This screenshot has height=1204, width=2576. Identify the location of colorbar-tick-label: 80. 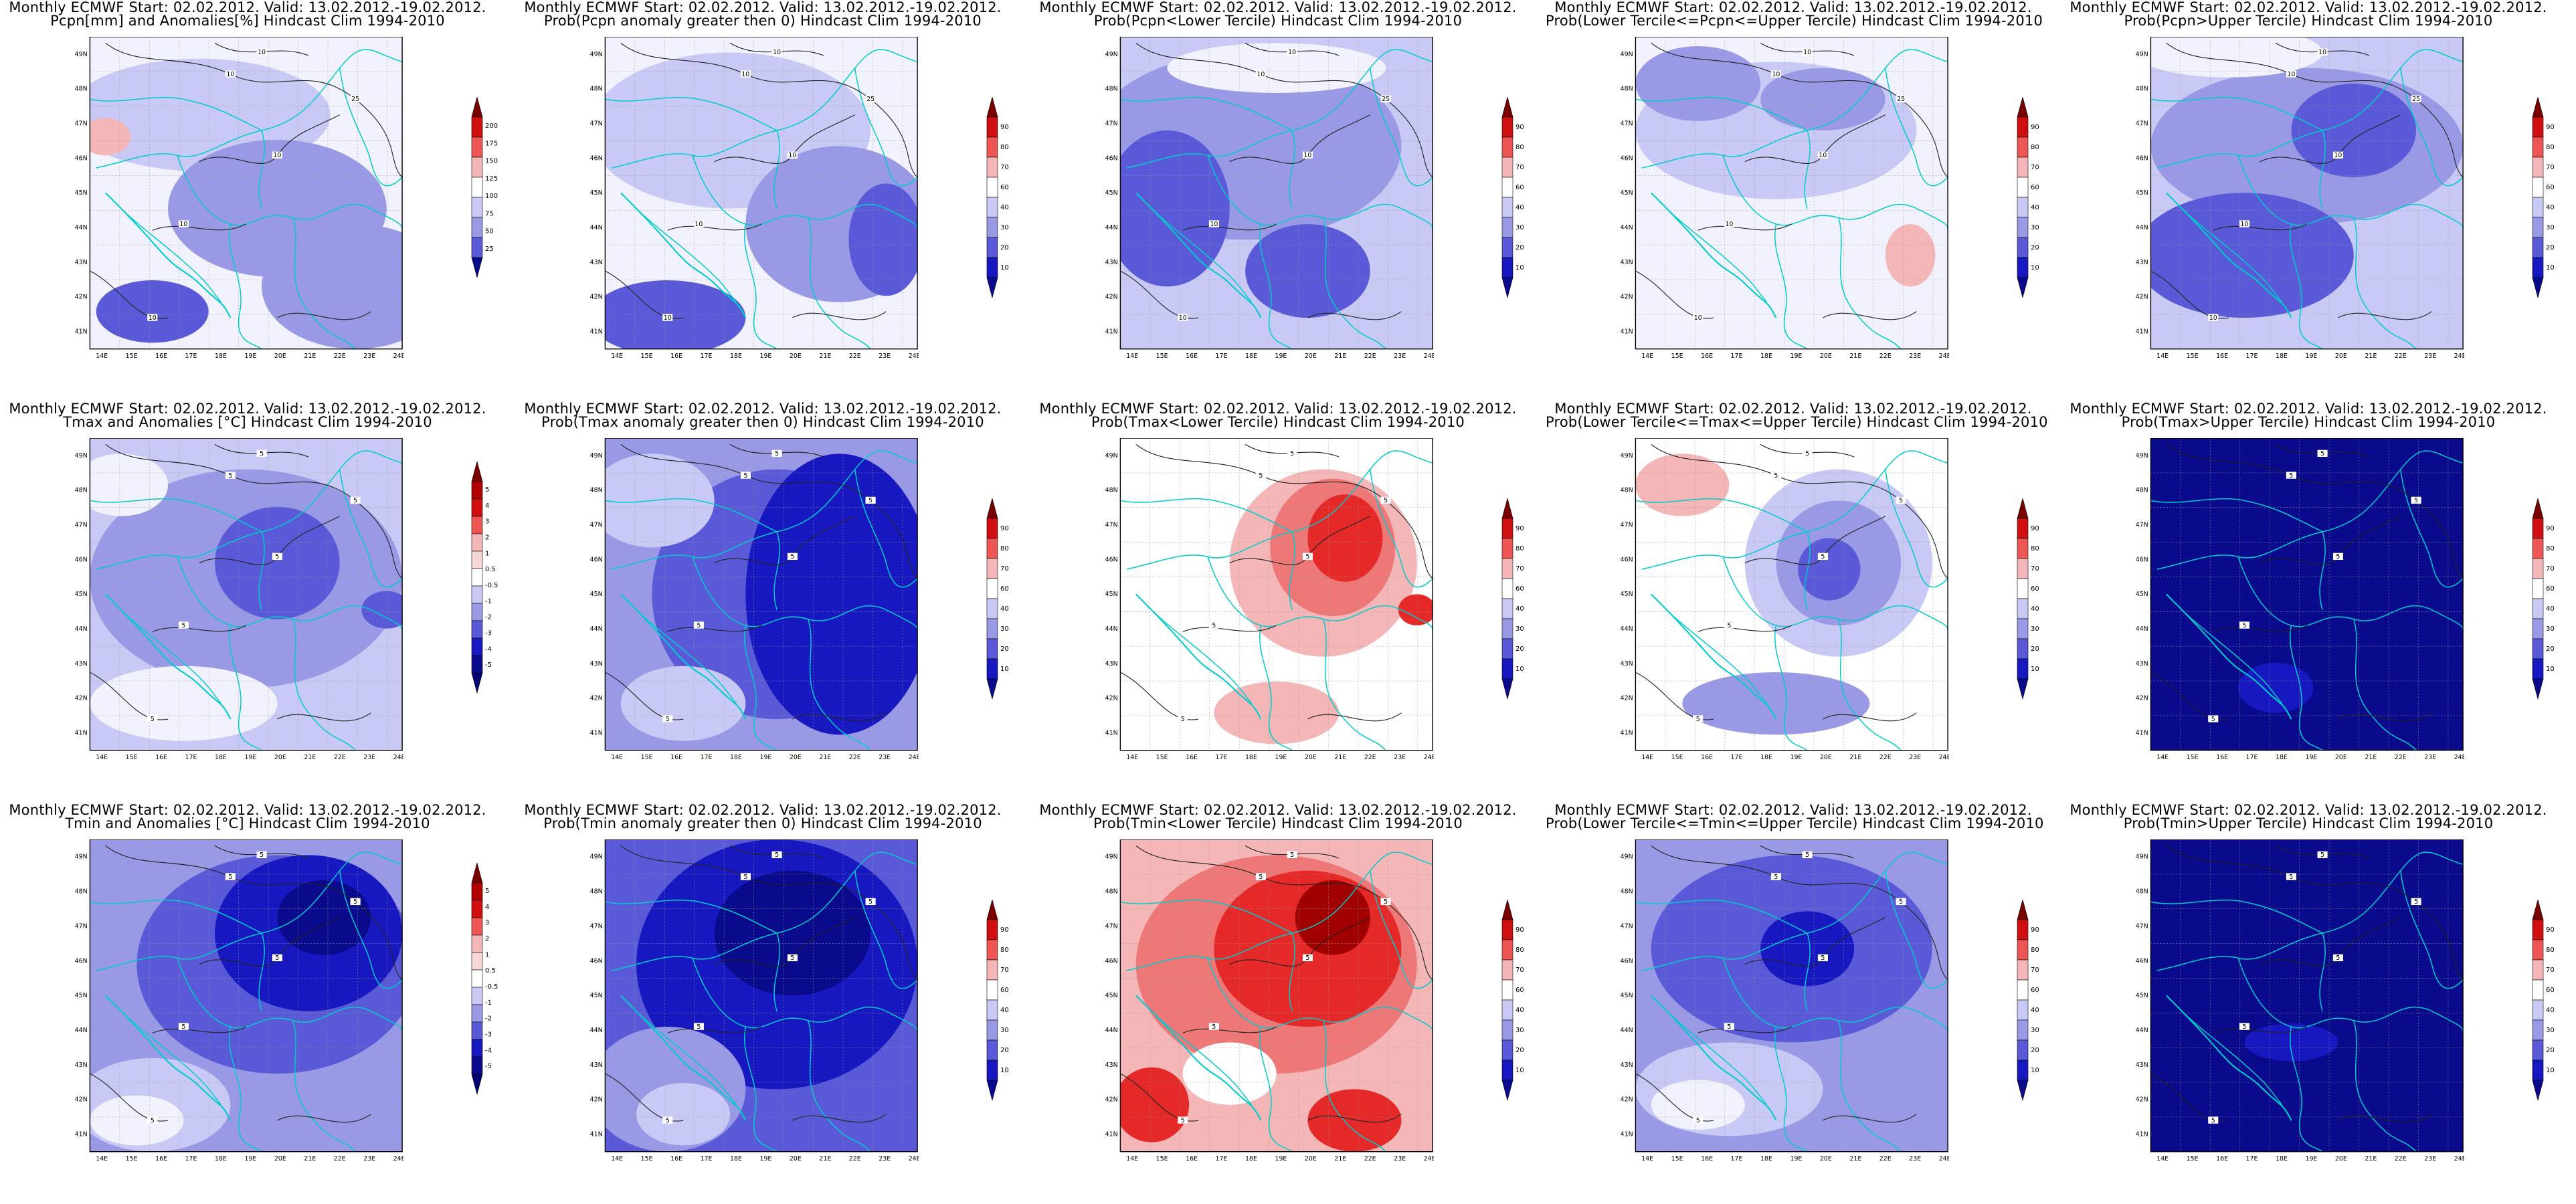
(2550, 950).